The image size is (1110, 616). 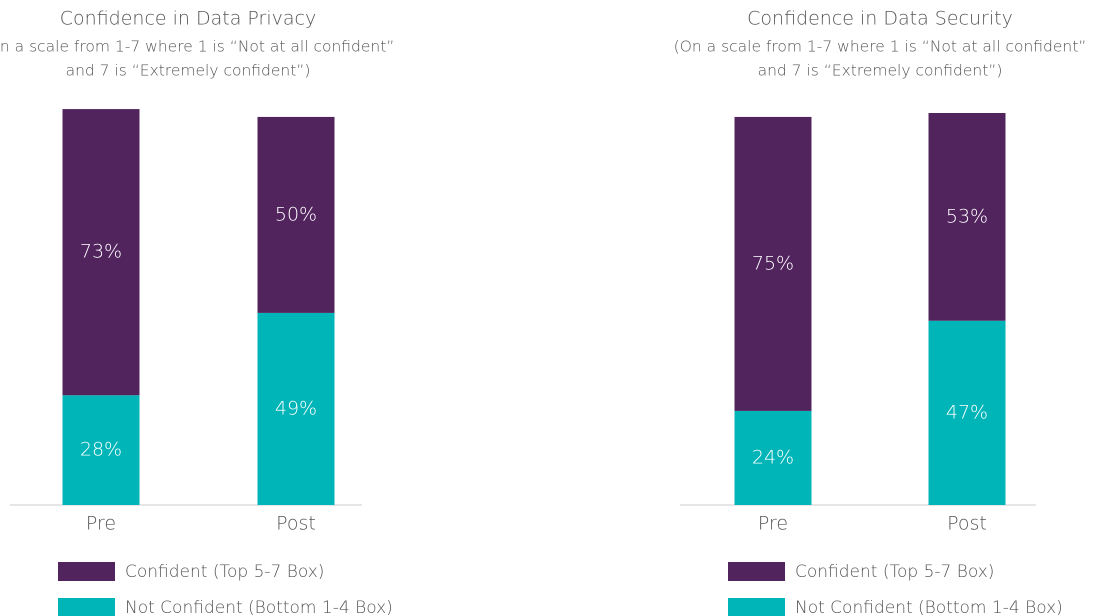 I want to click on value-label: 28%, so click(x=101, y=450).